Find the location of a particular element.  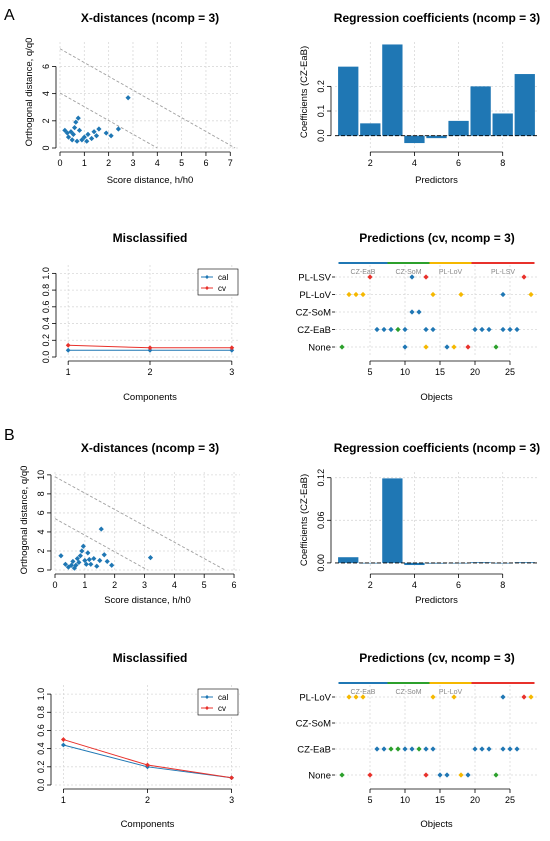

x-tick-label: 8 is located at coordinates (502, 163).